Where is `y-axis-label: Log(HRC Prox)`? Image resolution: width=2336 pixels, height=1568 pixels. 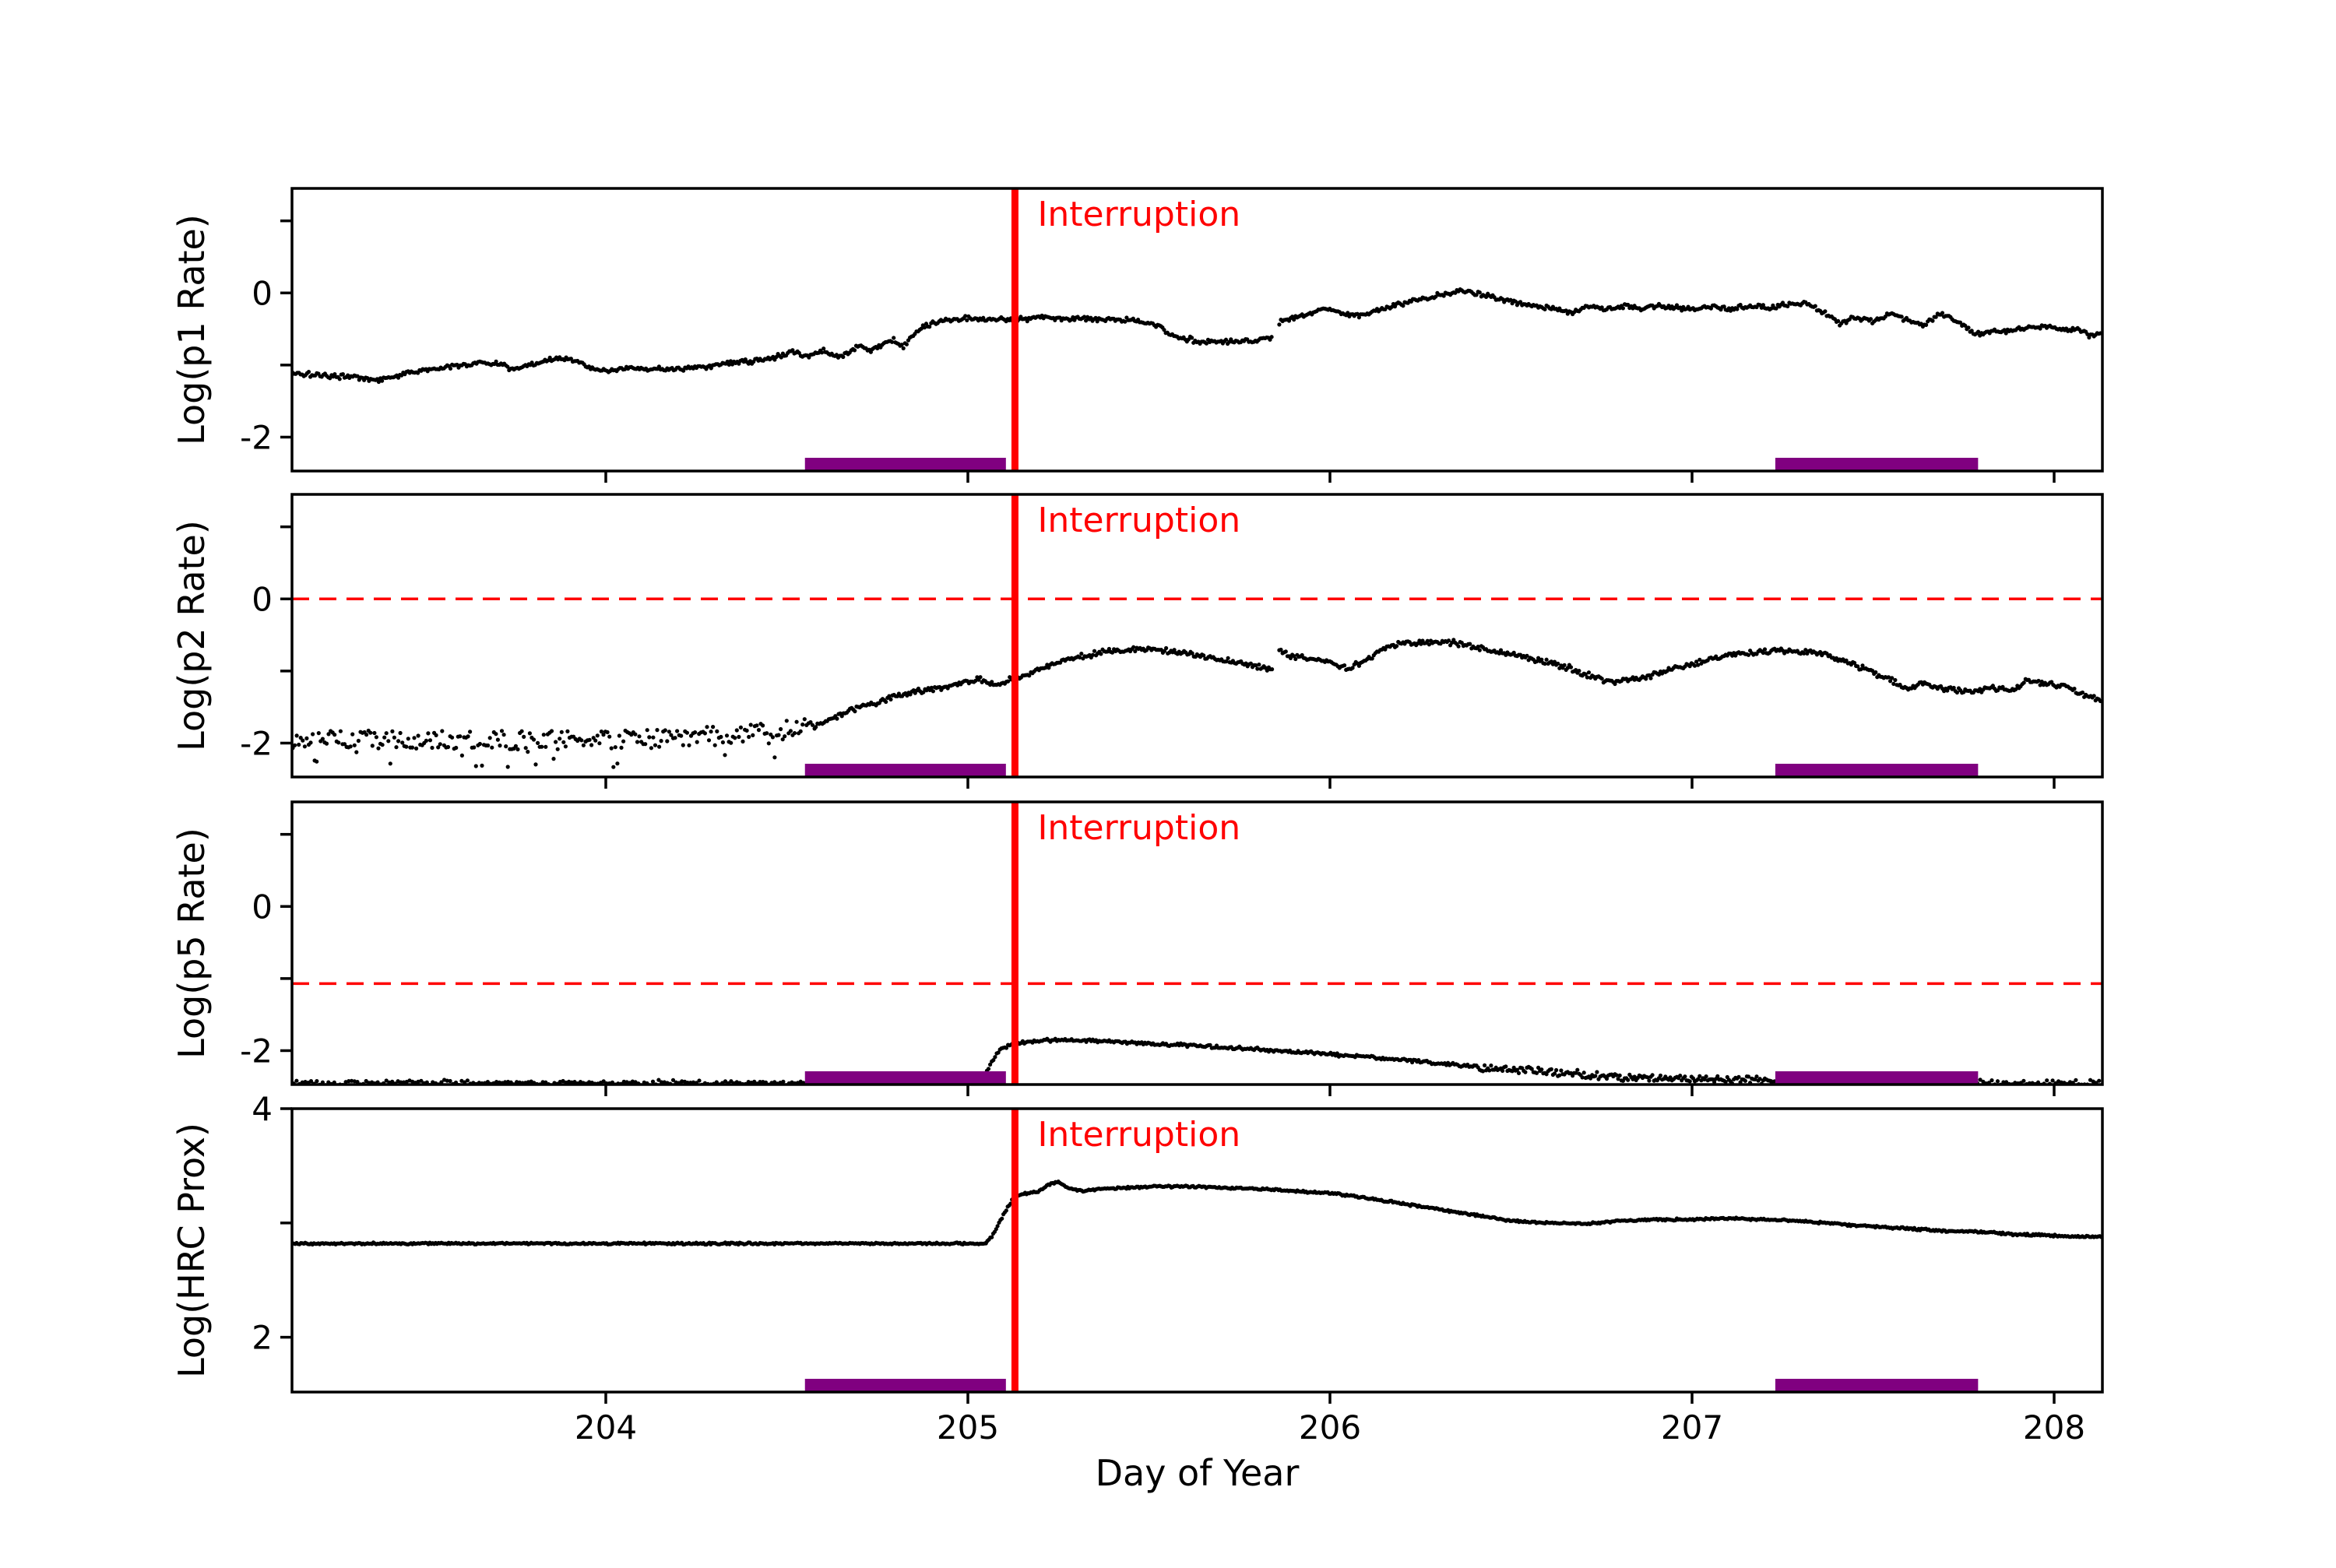
y-axis-label: Log(HRC Prox) is located at coordinates (192, 1250).